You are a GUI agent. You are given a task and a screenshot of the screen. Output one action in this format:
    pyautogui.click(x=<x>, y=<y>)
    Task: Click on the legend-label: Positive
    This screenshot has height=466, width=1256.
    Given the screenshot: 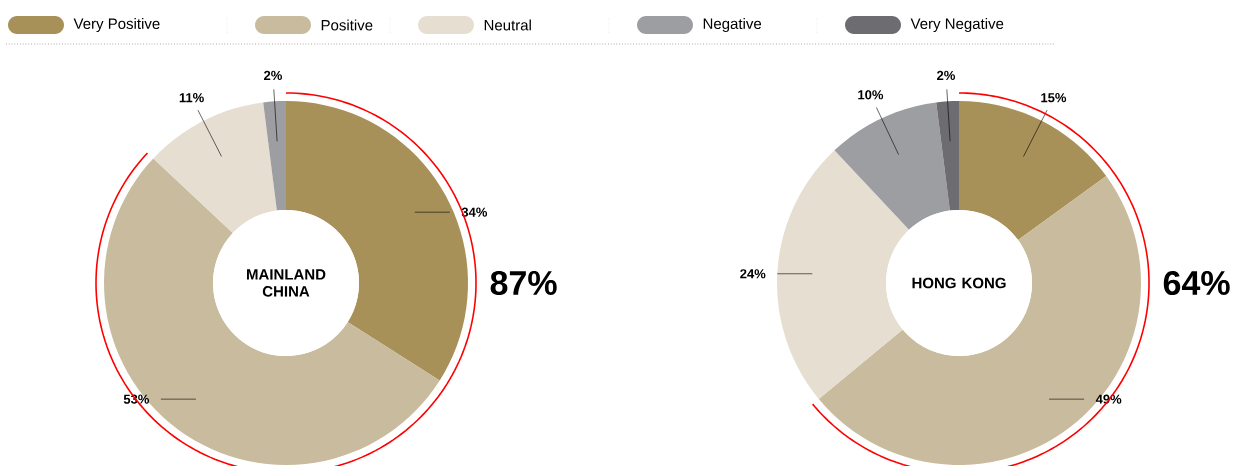 What is the action you would take?
    pyautogui.click(x=347, y=25)
    